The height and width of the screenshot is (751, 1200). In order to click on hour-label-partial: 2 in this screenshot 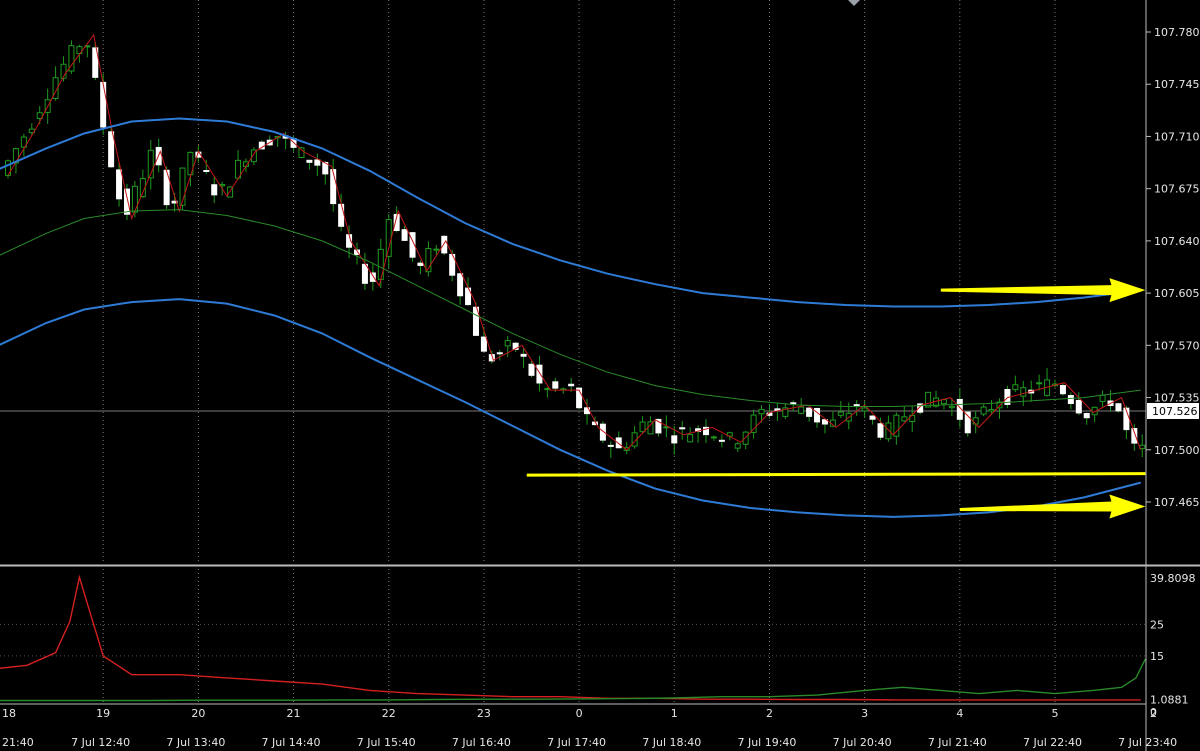, I will do `click(1153, 713)`.